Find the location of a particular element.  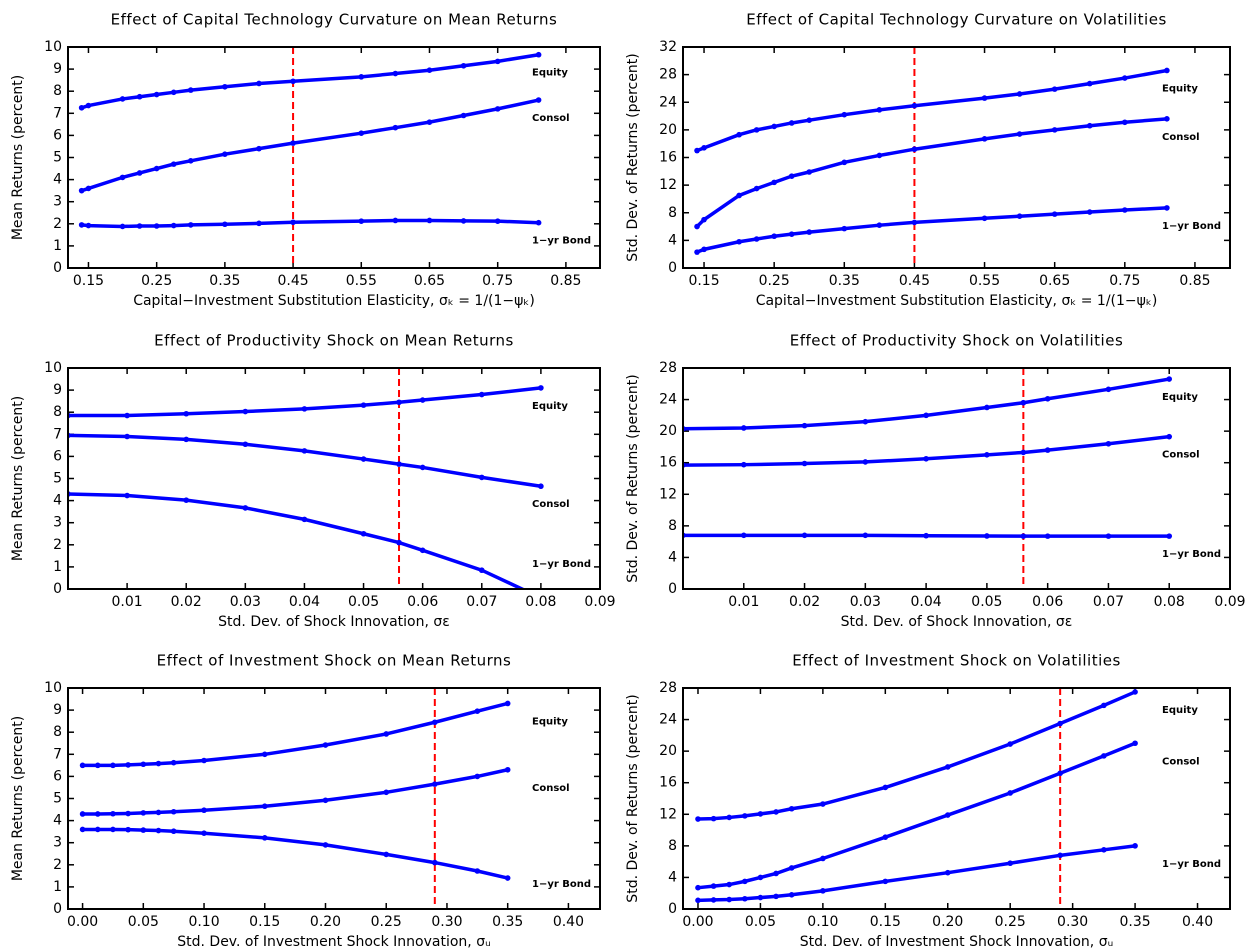

x-tick-label: 0.30 is located at coordinates (1072, 922).